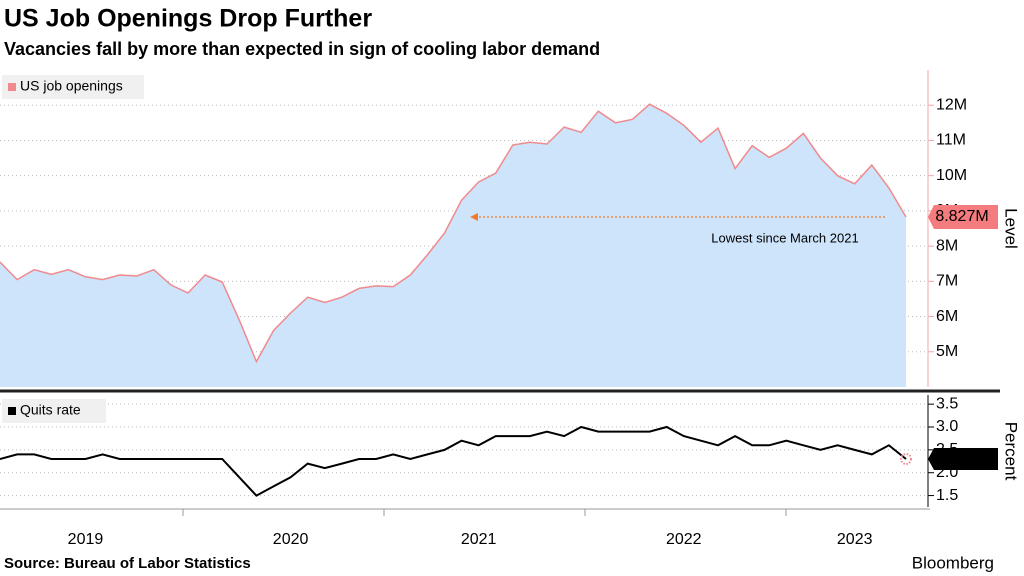  What do you see at coordinates (947, 316) in the screenshot?
I see `y-tick-label: 6M` at bounding box center [947, 316].